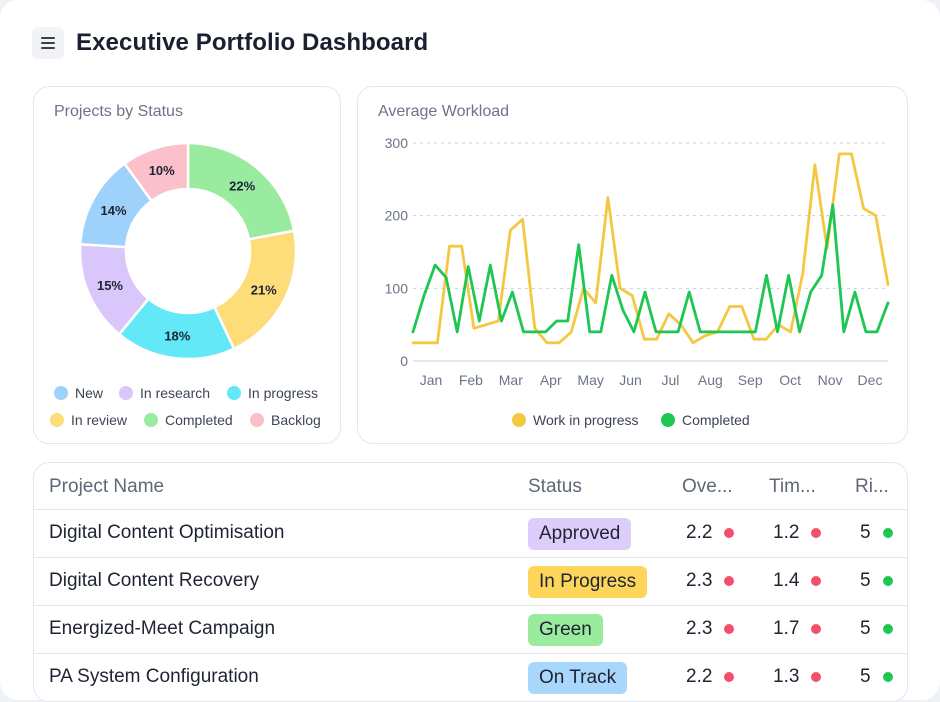  Describe the element at coordinates (296, 420) in the screenshot. I see `legend-label: Backlog` at that location.